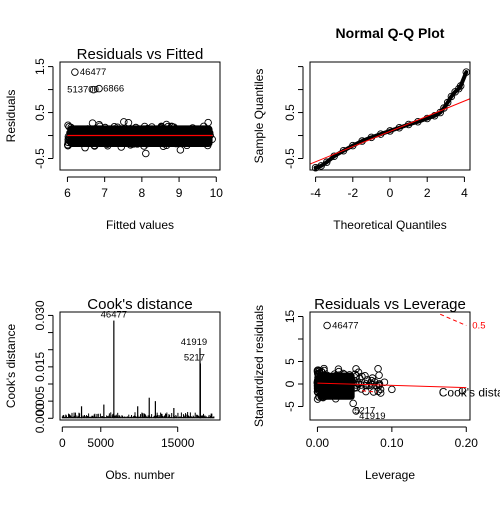 This screenshot has width=500, height=505. I want to click on x-tick-label: -4, so click(315, 193).